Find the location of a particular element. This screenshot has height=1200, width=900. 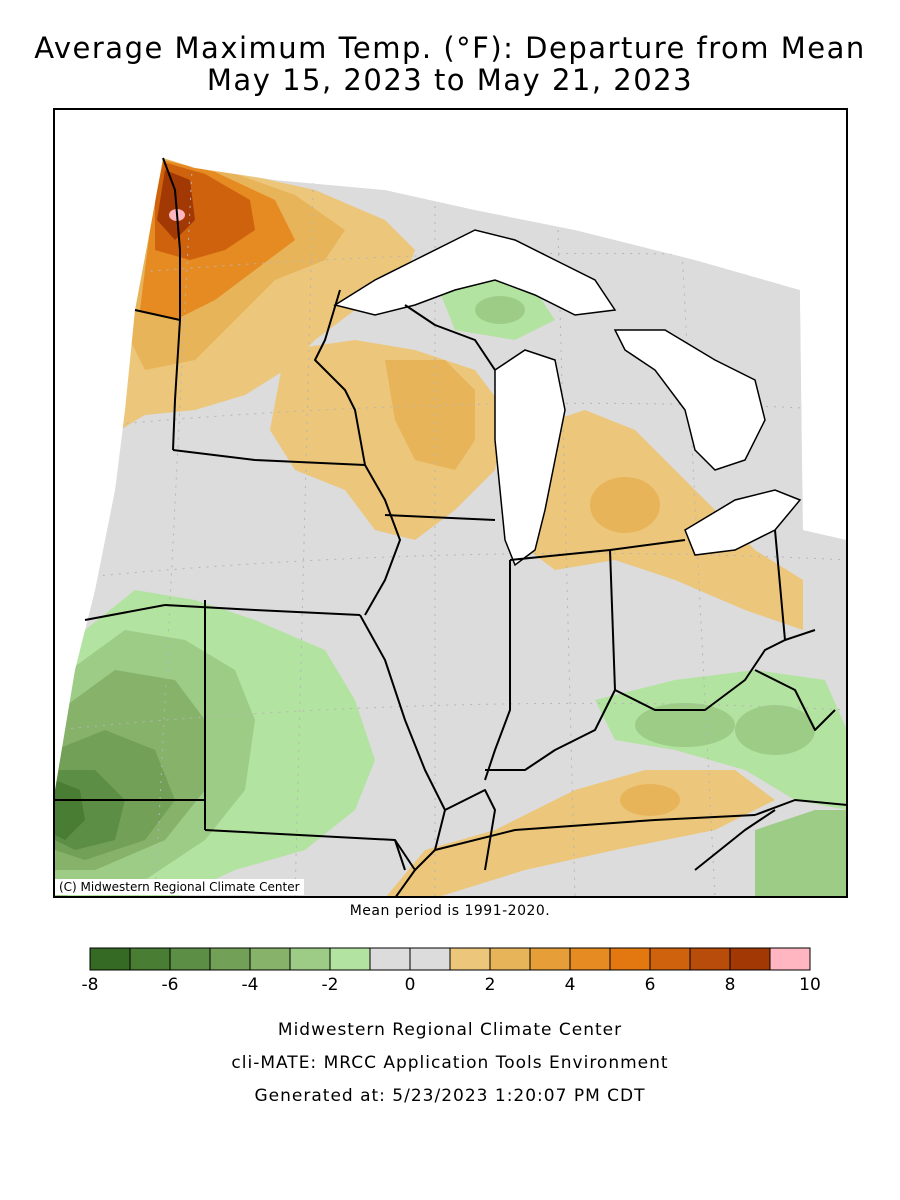

map-date-range: May 15, 2023 to May 21, 2023 is located at coordinates (450, 80).